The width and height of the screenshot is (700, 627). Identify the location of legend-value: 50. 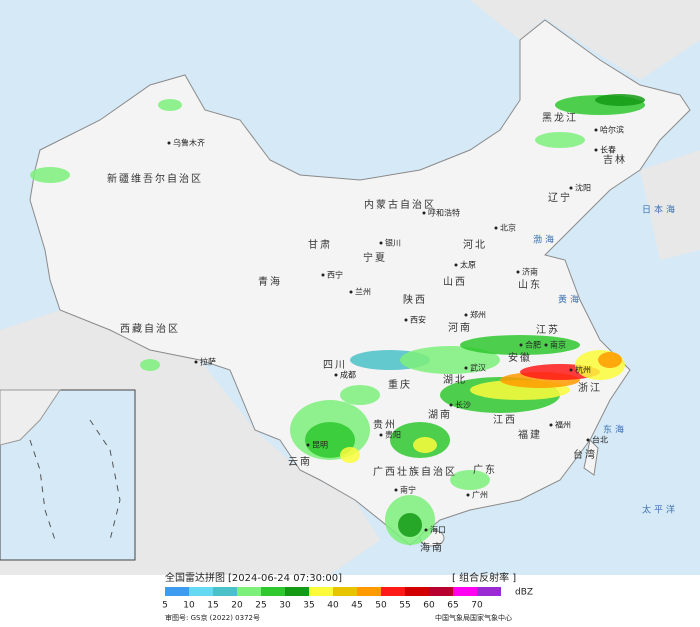
(381, 606).